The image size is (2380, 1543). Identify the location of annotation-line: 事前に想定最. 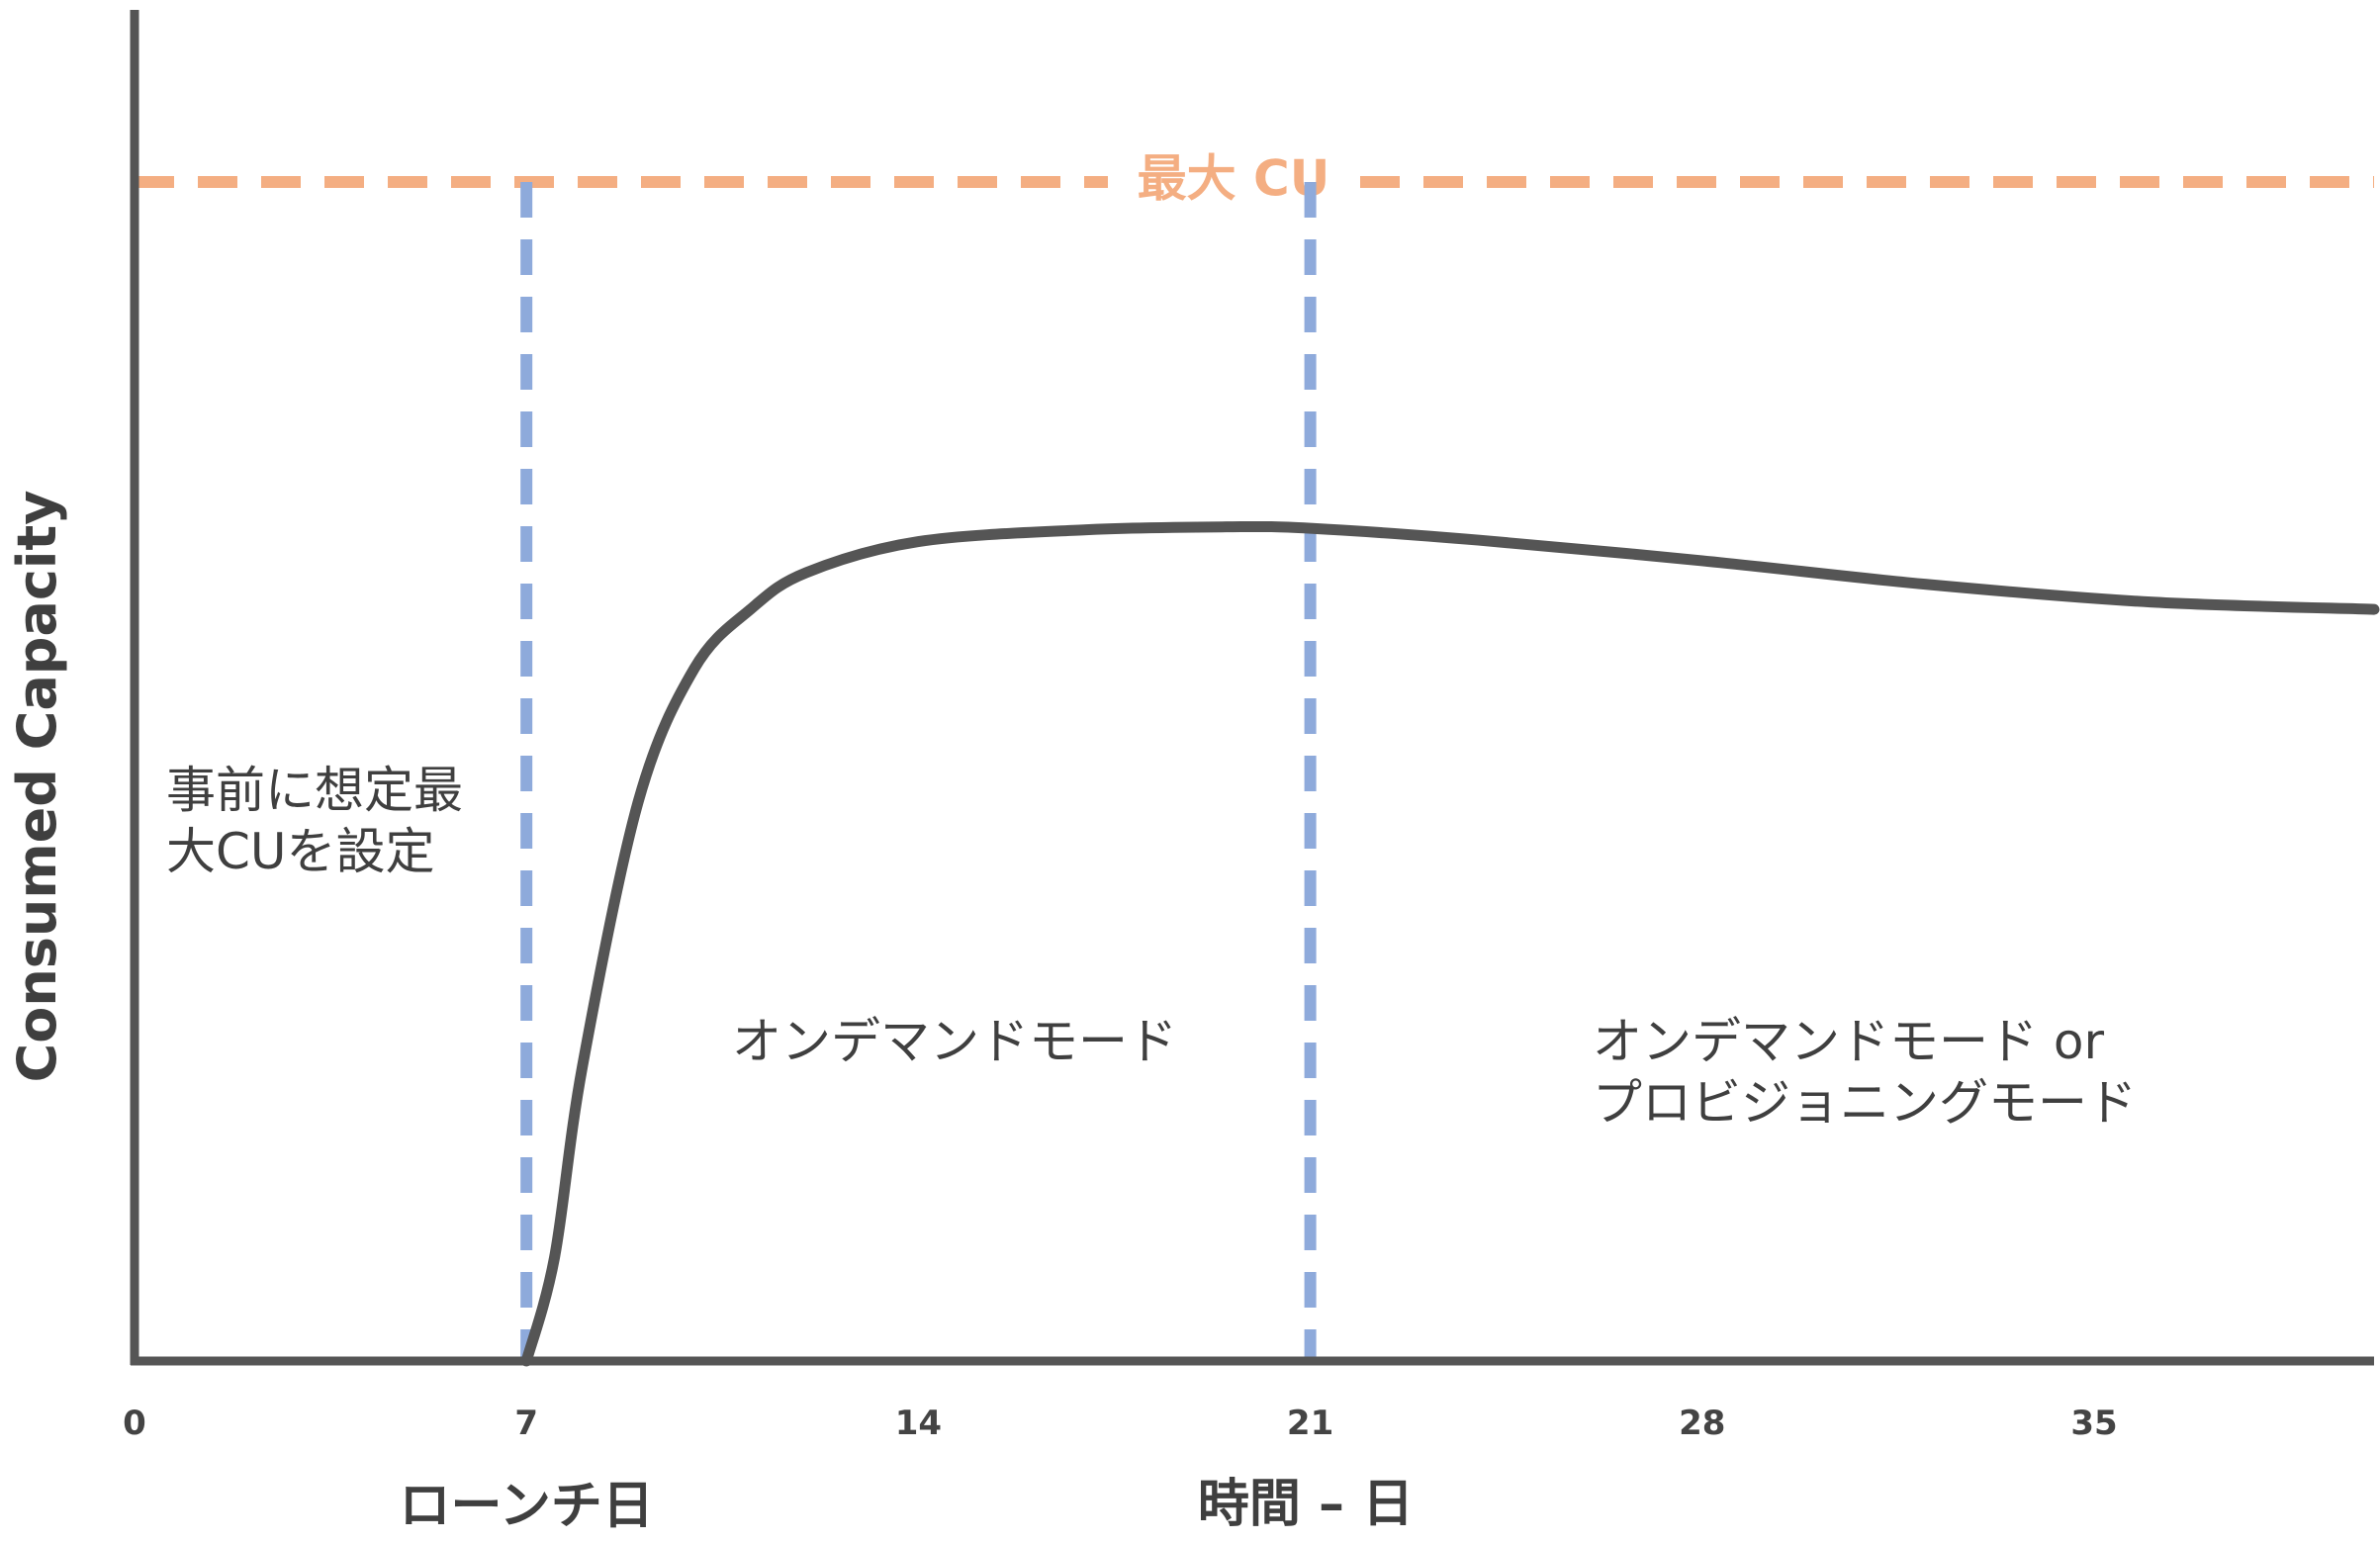
(314, 790).